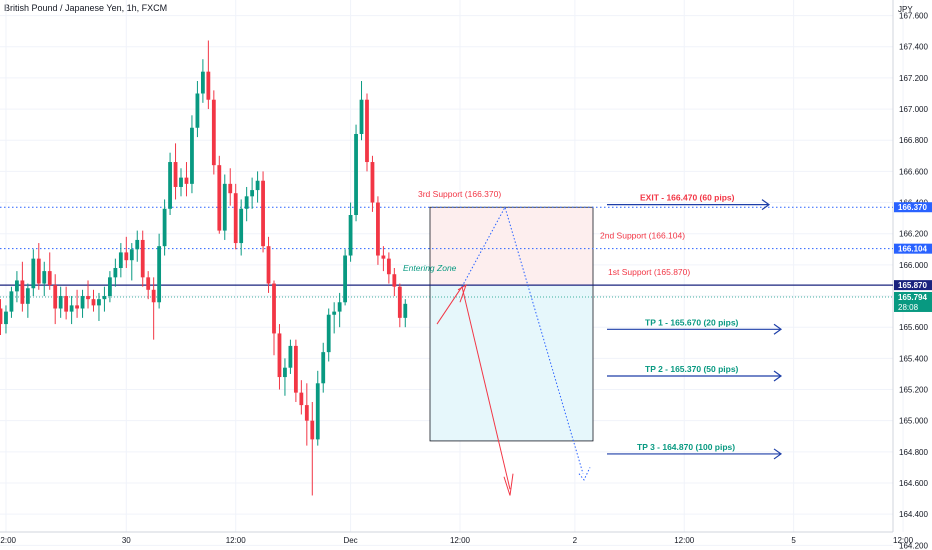 The image size is (932, 550). I want to click on y-tick-label: 166.600, so click(913, 171).